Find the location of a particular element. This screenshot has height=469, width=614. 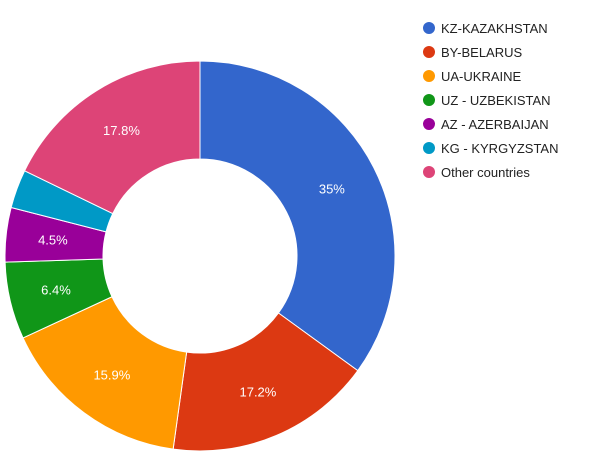

slice-label-ua-ukraine: 15.9% is located at coordinates (111, 374).